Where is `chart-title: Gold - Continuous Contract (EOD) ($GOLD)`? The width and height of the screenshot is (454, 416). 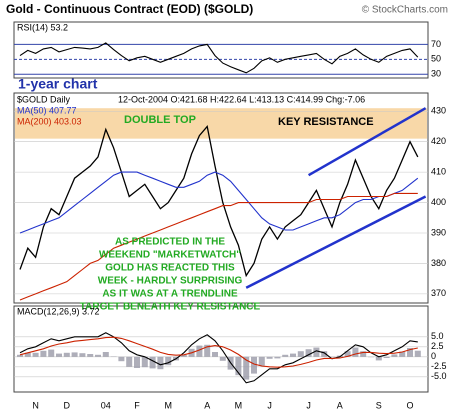 chart-title: Gold - Continuous Contract (EOD) ($GOLD) is located at coordinates (129, 9).